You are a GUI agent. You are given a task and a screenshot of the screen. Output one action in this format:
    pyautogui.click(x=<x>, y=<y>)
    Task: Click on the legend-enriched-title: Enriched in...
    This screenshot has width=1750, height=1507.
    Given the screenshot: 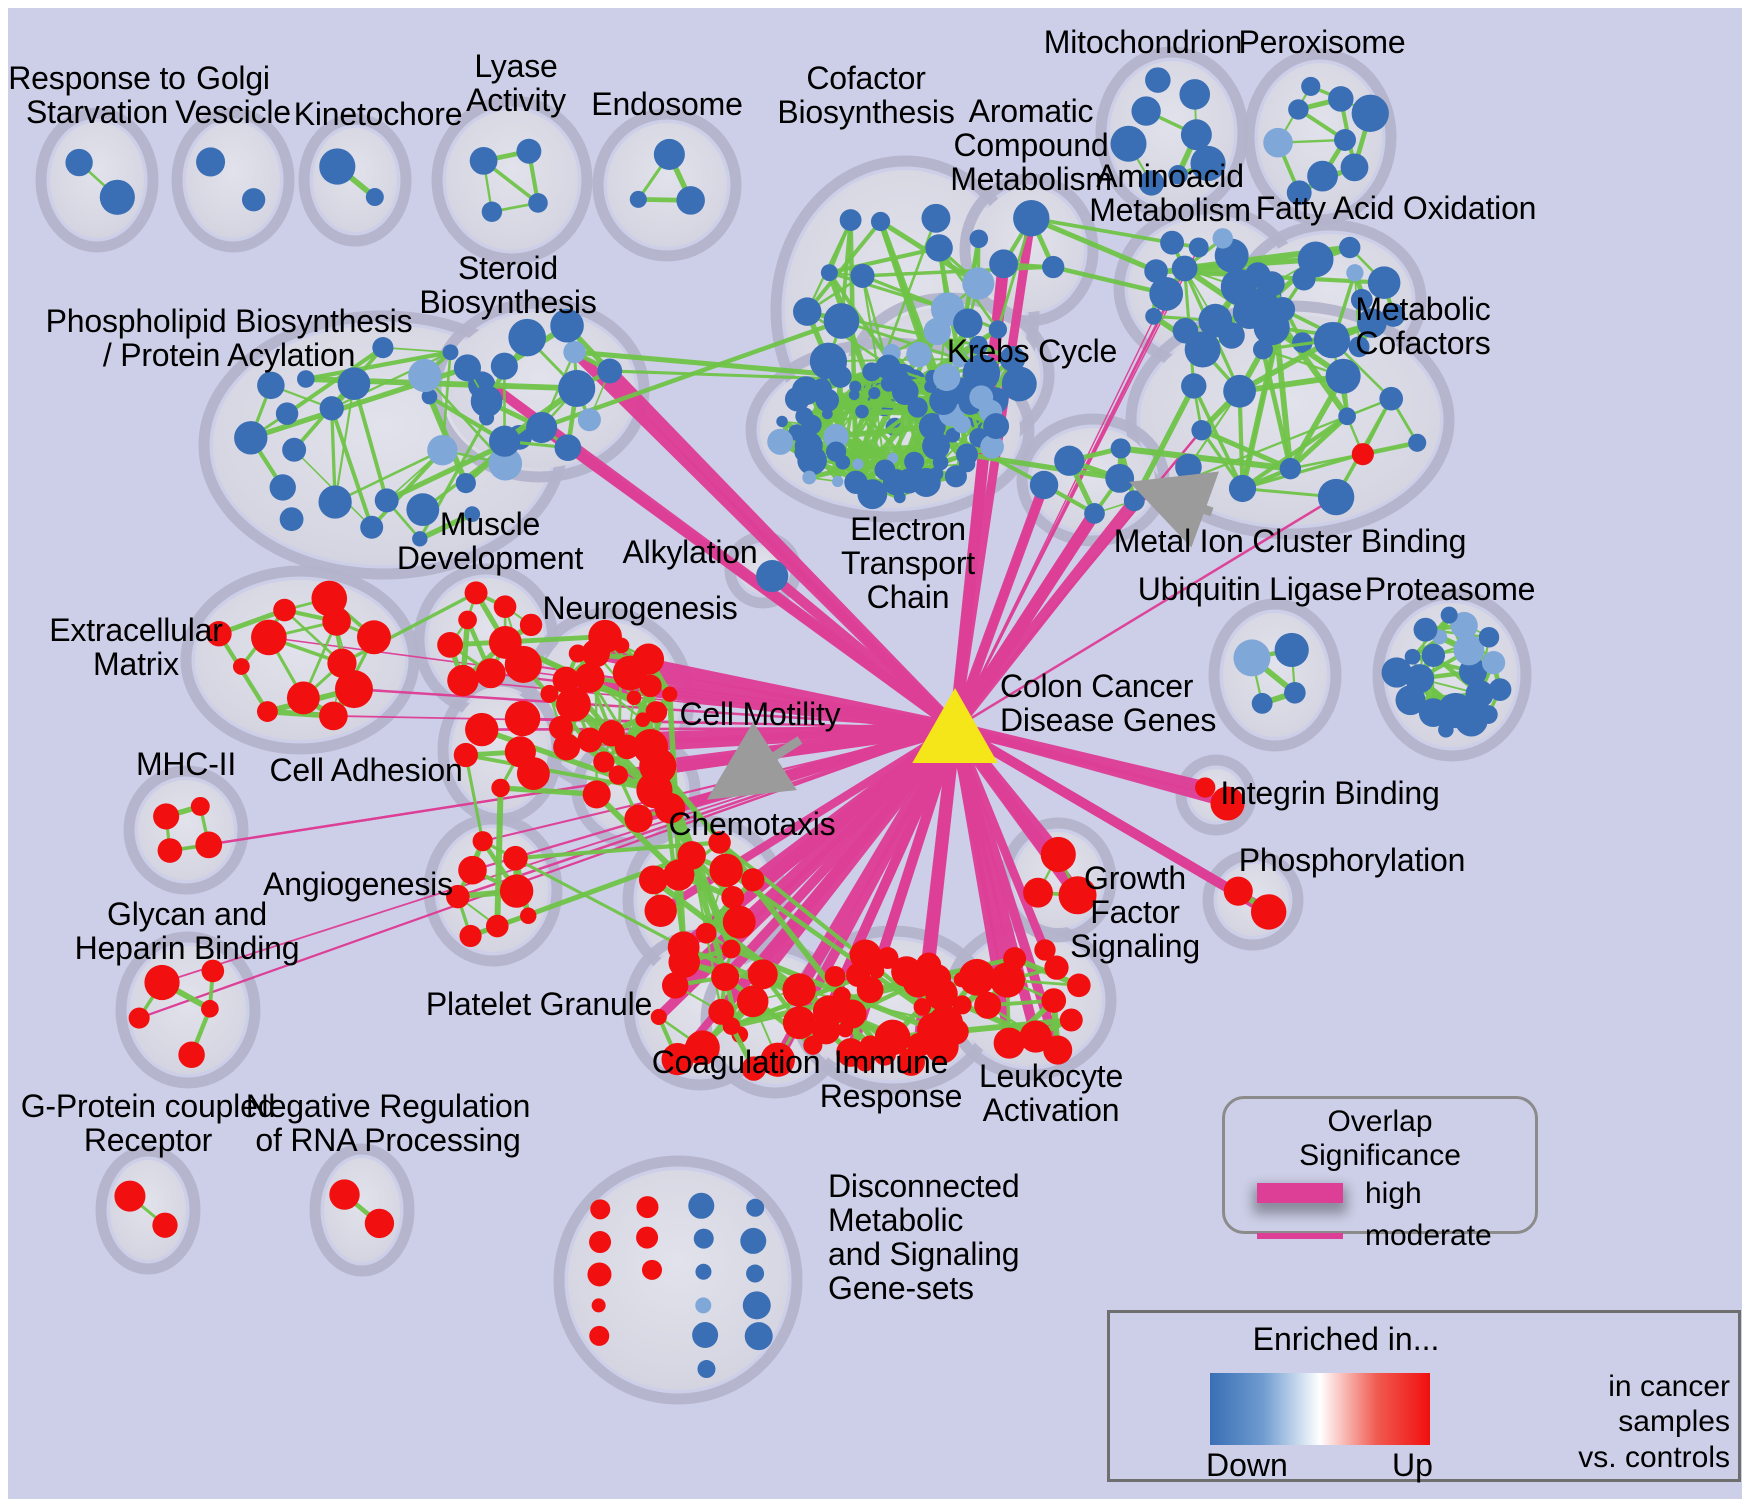 What is the action you would take?
    pyautogui.click(x=1346, y=1339)
    